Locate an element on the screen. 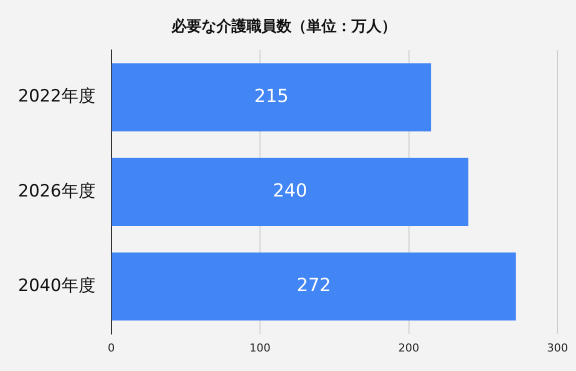 This screenshot has width=576, height=371. data-label: 272 is located at coordinates (313, 285).